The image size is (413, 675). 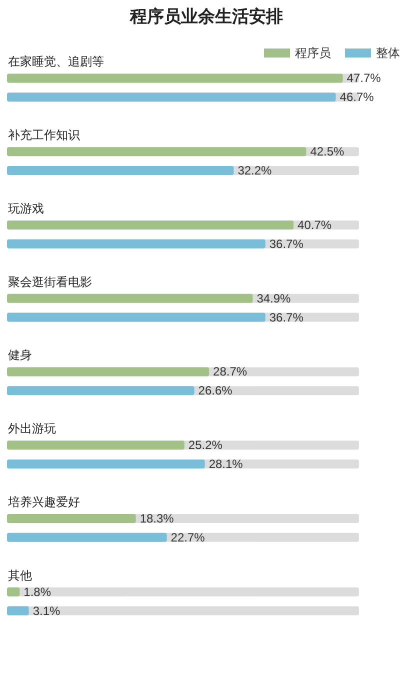 I want to click on y-tick-label: 培养兴趣爱好, so click(x=43, y=501).